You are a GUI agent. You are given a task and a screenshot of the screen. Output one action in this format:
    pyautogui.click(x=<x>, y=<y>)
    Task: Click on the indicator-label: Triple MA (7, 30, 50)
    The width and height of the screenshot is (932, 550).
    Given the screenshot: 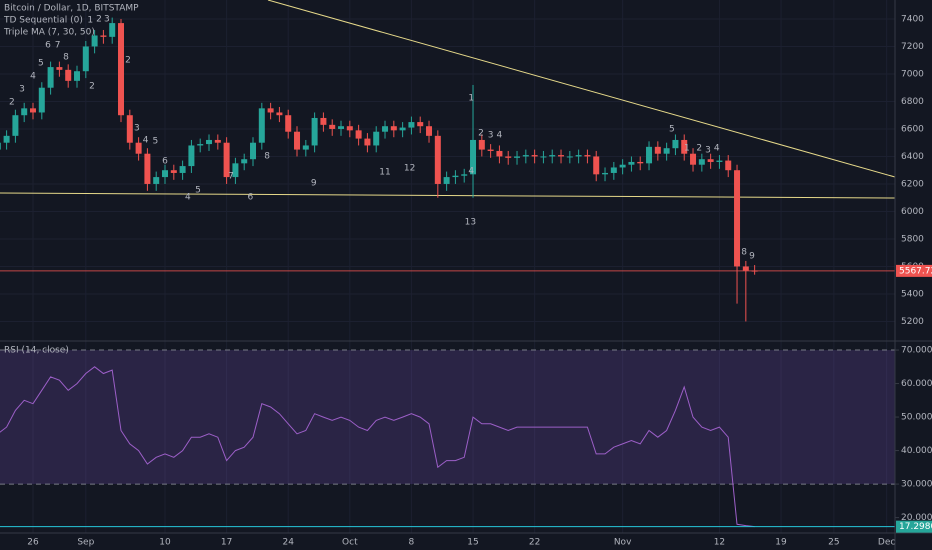 What is the action you would take?
    pyautogui.click(x=49, y=33)
    